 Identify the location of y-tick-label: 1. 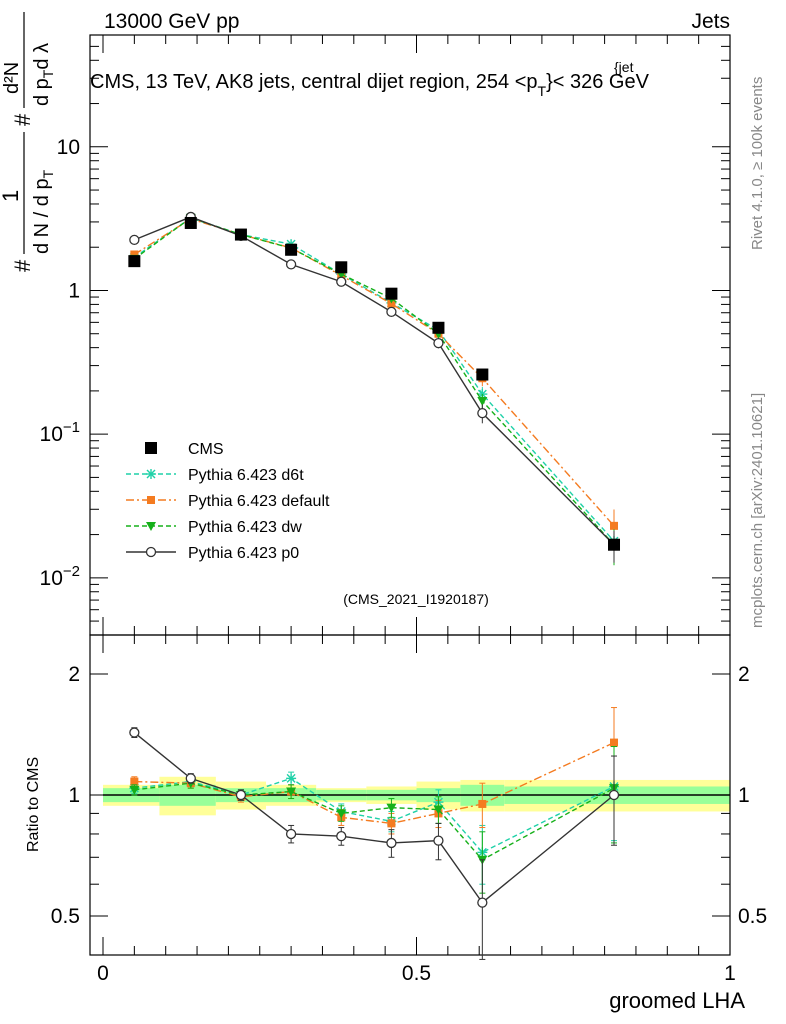
(74, 290).